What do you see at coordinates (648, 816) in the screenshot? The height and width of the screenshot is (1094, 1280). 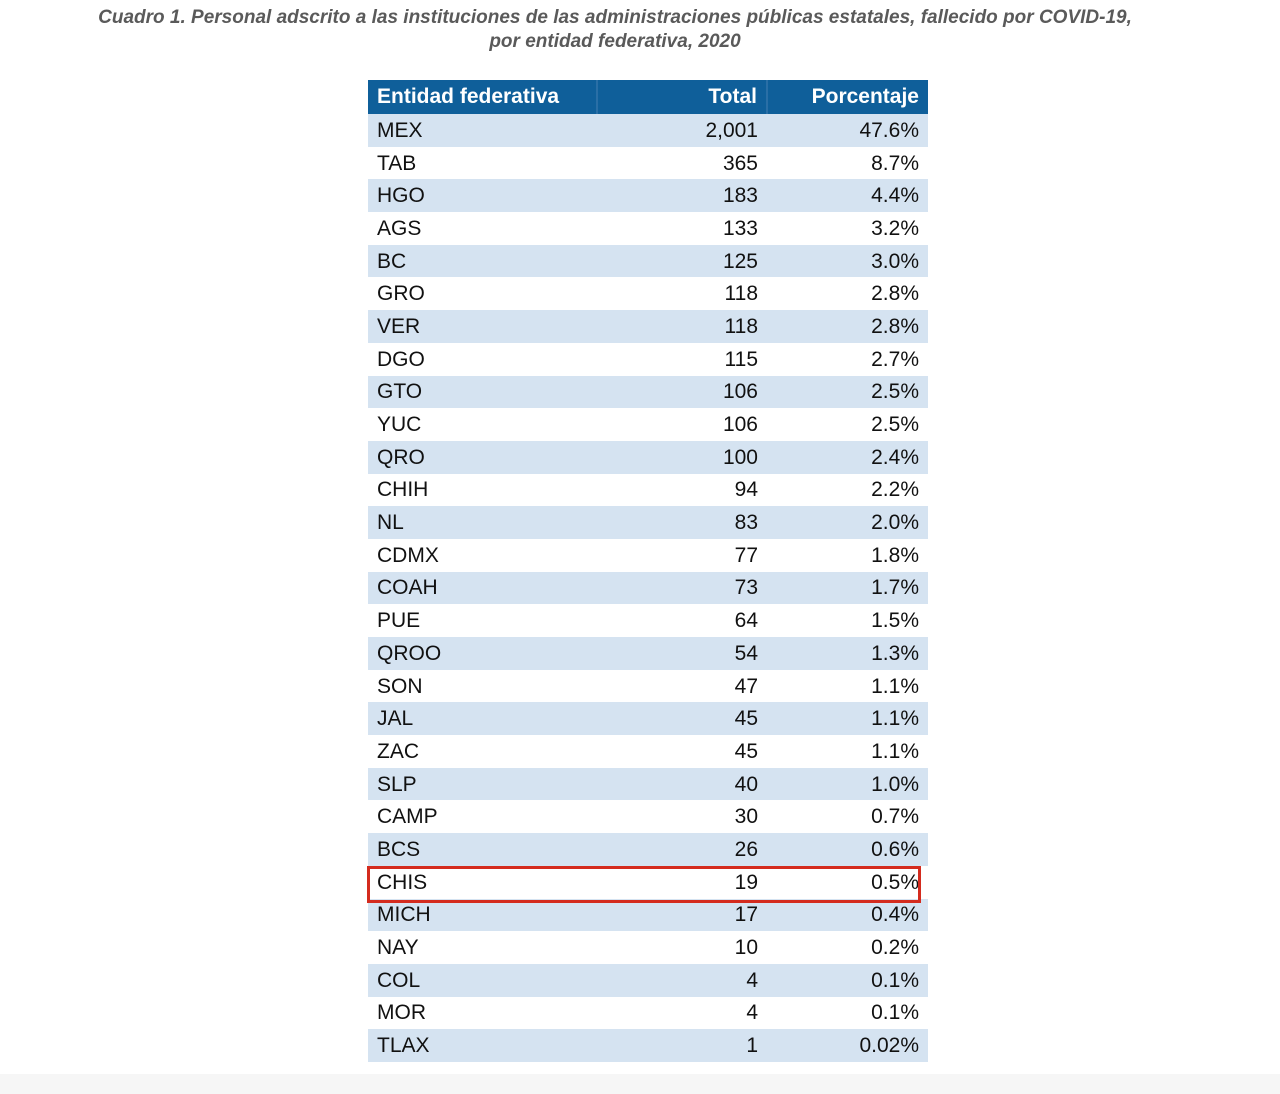 I see `table-row: CAMP 30 0.7%` at bounding box center [648, 816].